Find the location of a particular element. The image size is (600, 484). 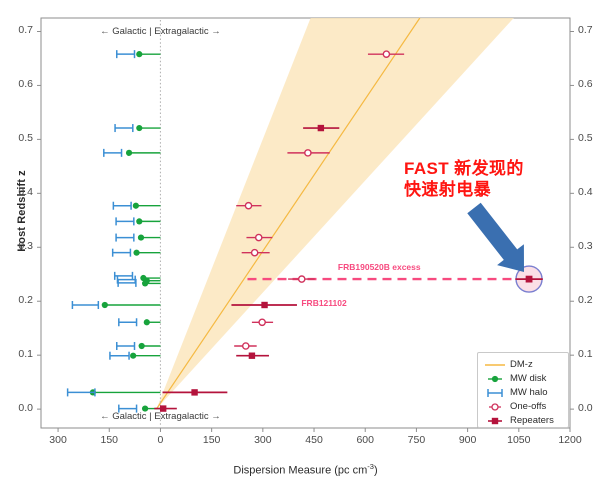

legend-label-1: MW disk is located at coordinates (528, 378).